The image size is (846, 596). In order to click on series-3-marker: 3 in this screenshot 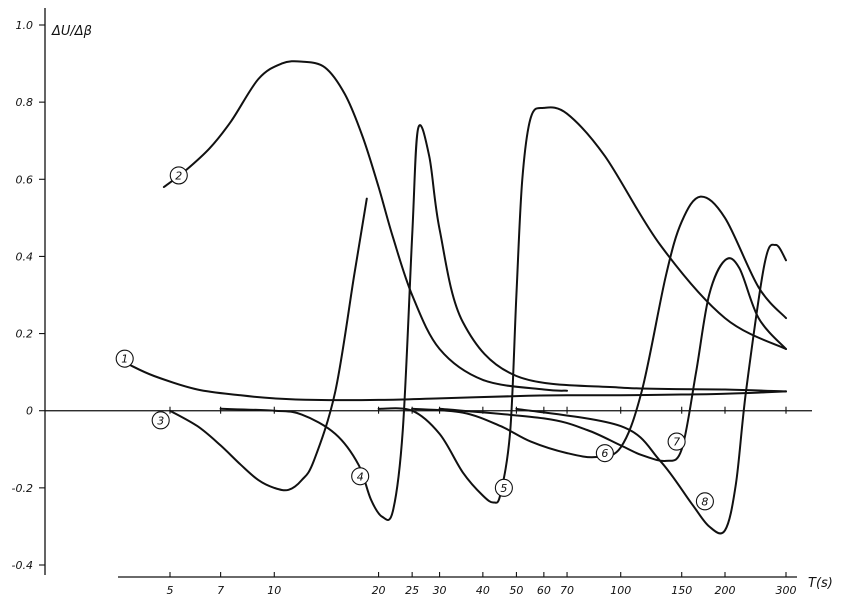, I will do `click(160, 420)`.